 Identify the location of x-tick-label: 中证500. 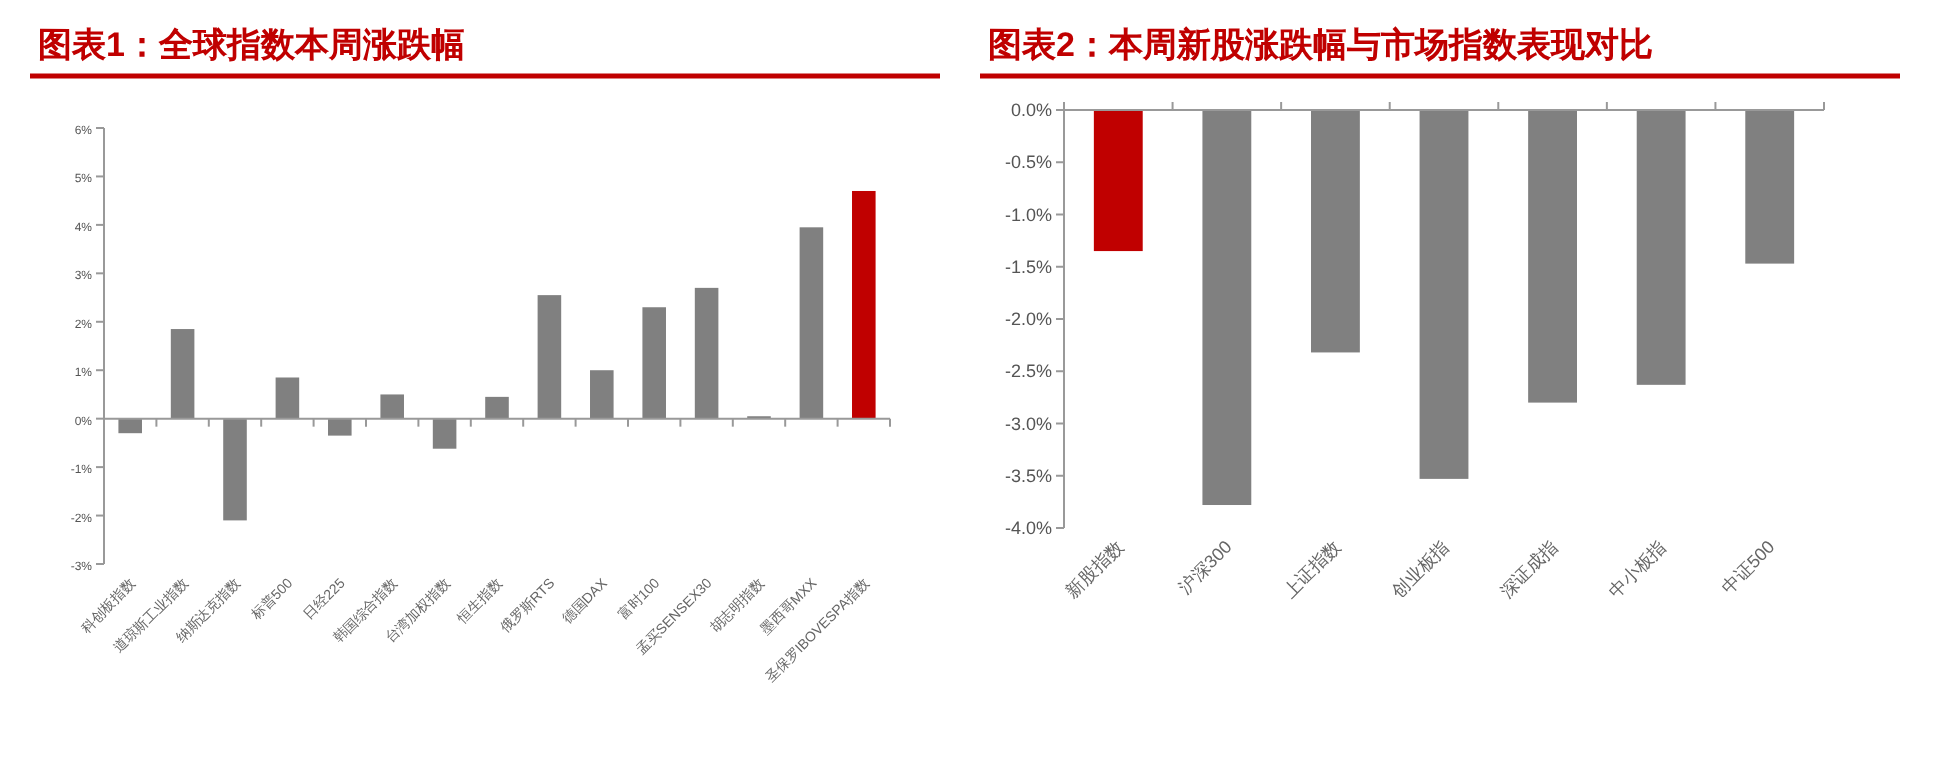
(1748, 567).